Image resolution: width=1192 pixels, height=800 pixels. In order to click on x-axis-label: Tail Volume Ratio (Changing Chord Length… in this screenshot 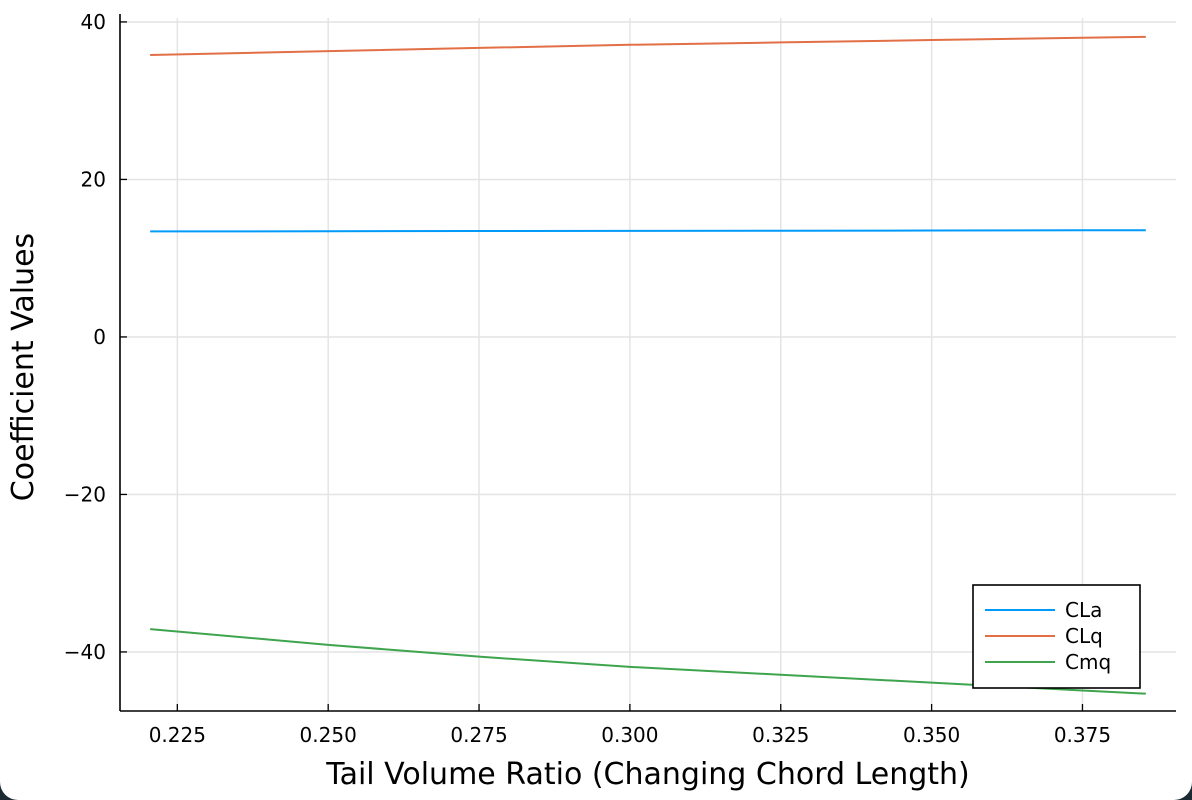, I will do `click(647, 774)`.